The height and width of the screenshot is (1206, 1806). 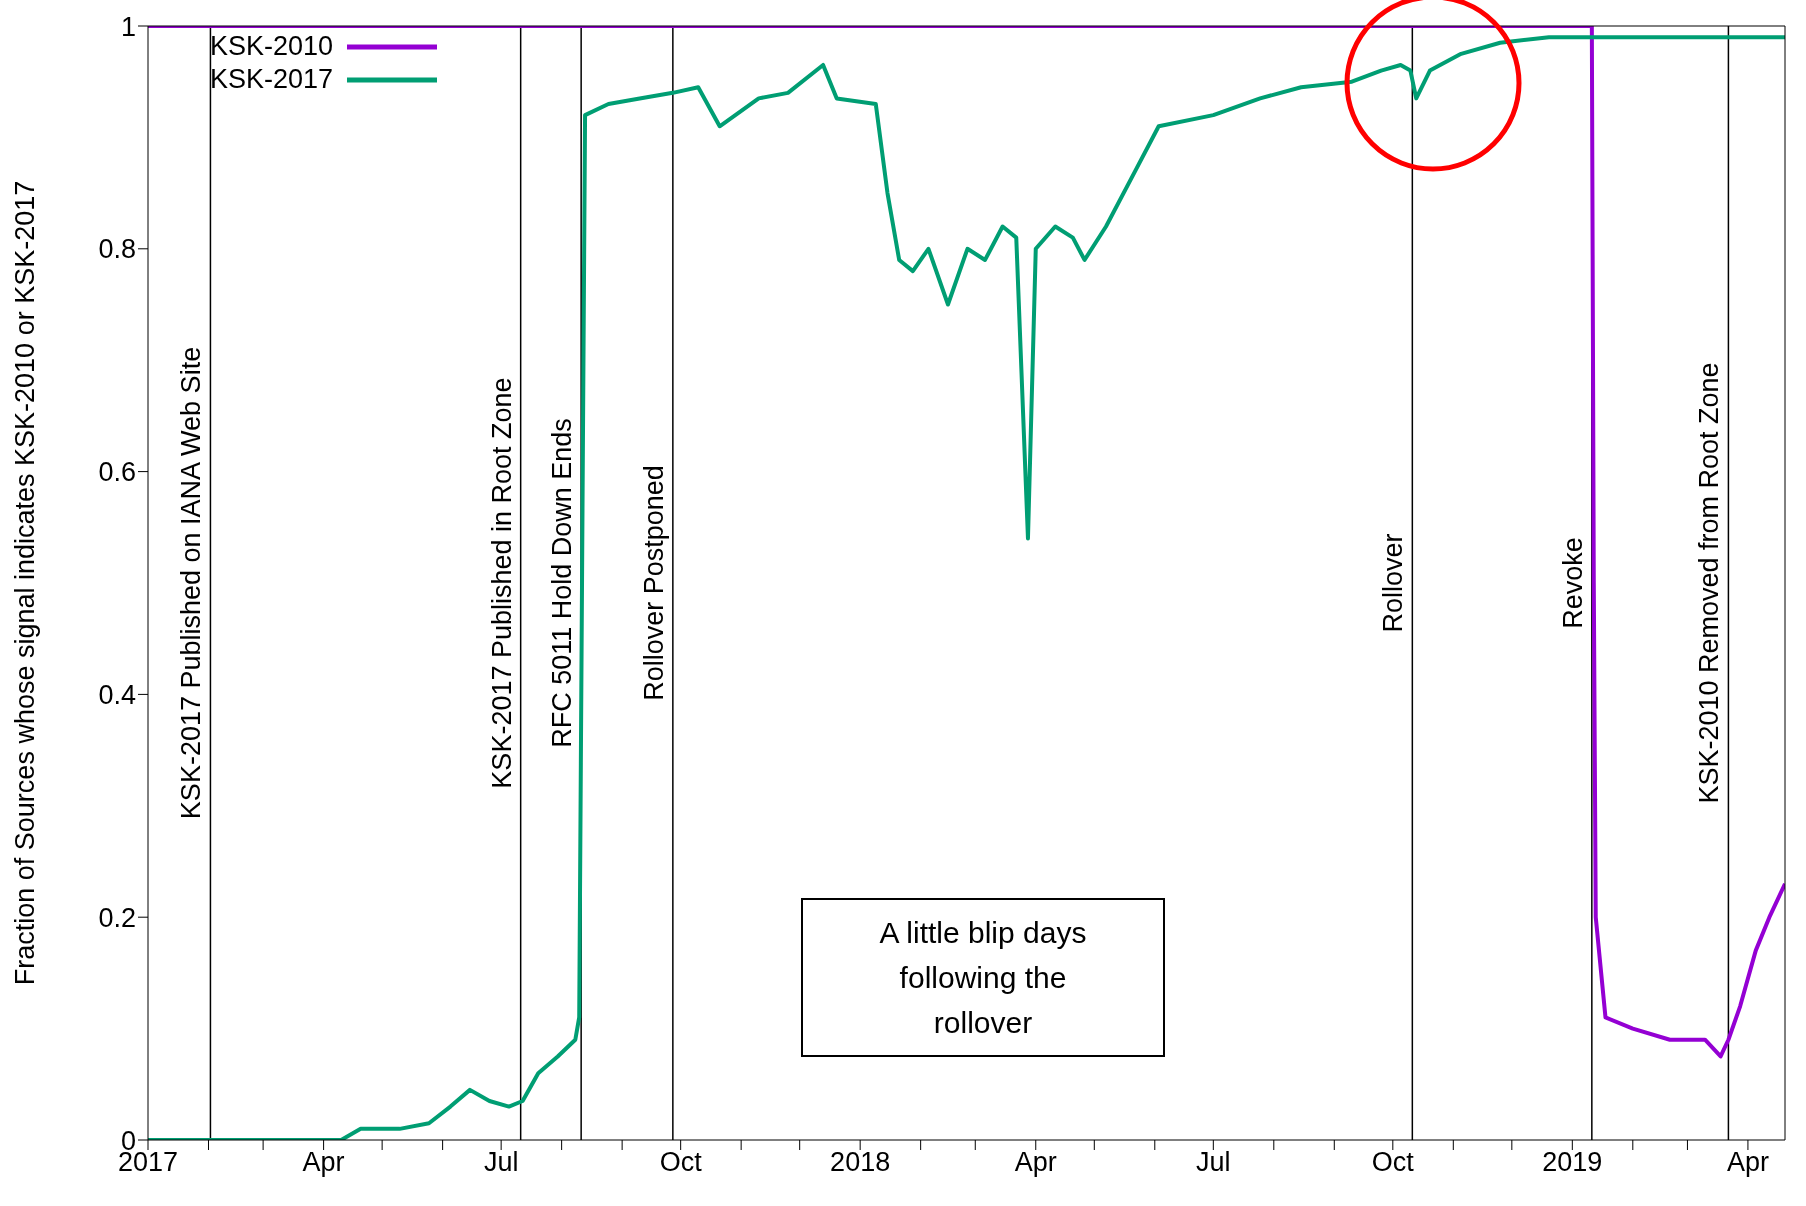 I want to click on y-tick-label: 1, so click(x=128, y=26).